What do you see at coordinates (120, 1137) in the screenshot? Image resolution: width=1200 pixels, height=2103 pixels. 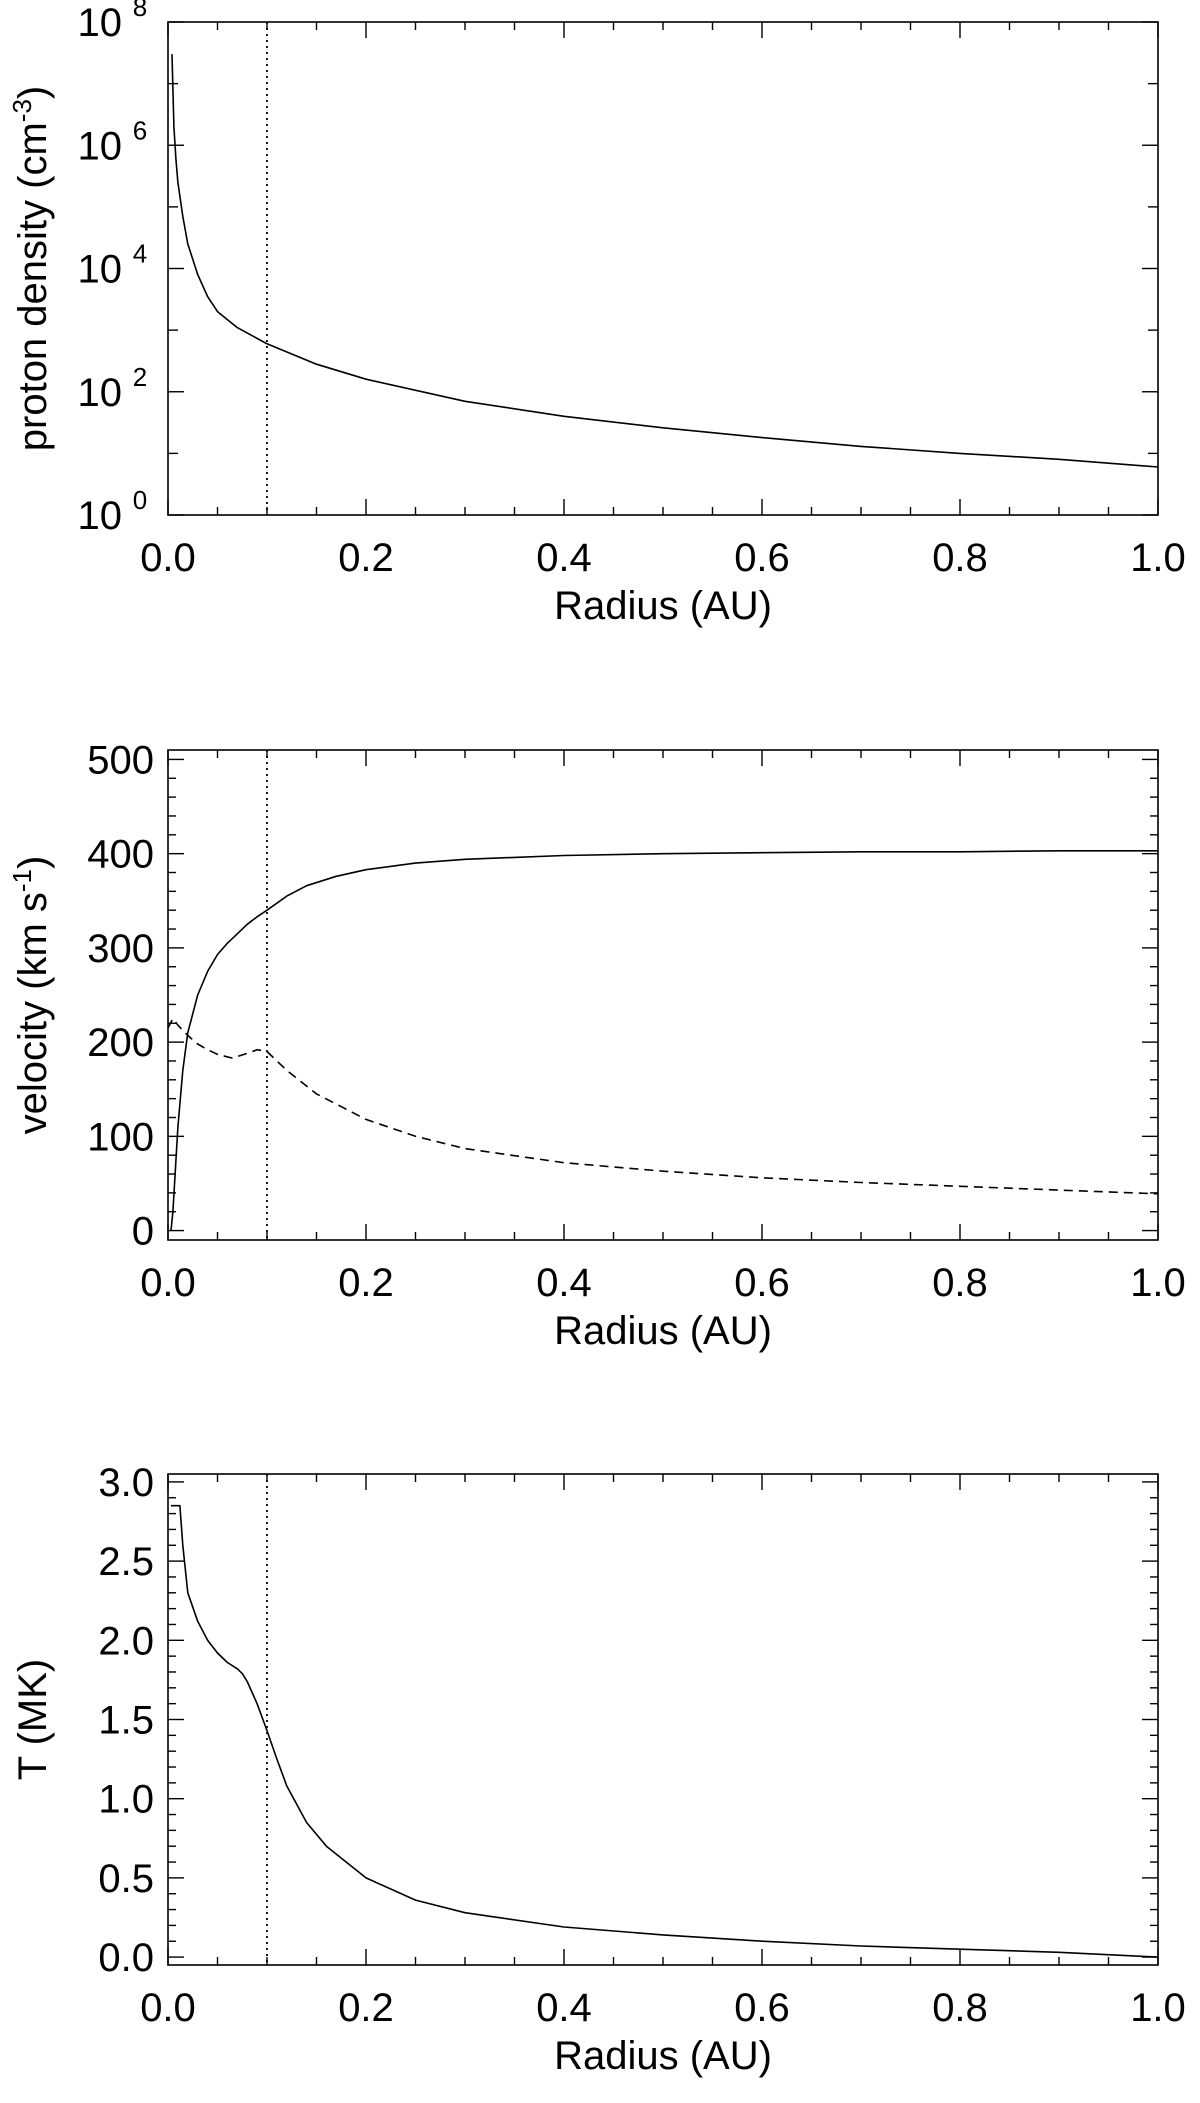 I see `y-tick-label: 100` at bounding box center [120, 1137].